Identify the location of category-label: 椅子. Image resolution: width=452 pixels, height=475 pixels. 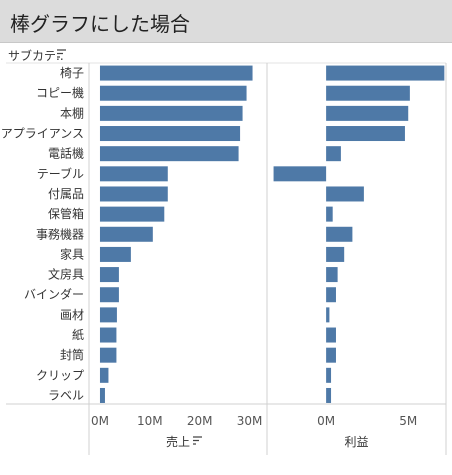
(72, 73).